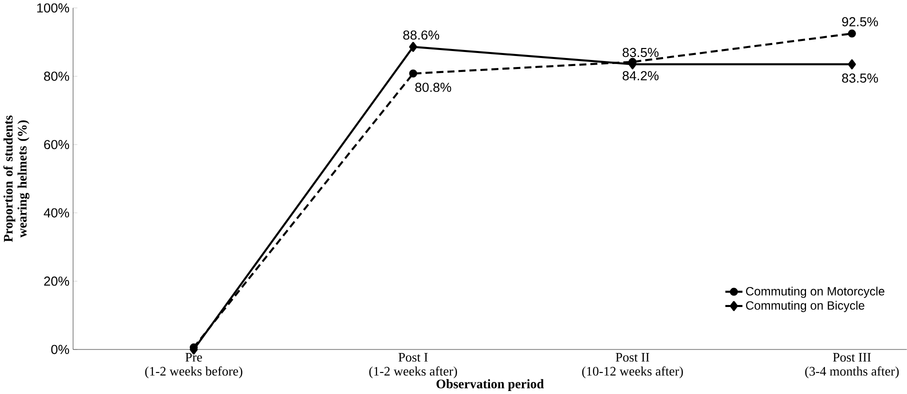  I want to click on legend-label: Commuting on Motorcycle, so click(815, 292).